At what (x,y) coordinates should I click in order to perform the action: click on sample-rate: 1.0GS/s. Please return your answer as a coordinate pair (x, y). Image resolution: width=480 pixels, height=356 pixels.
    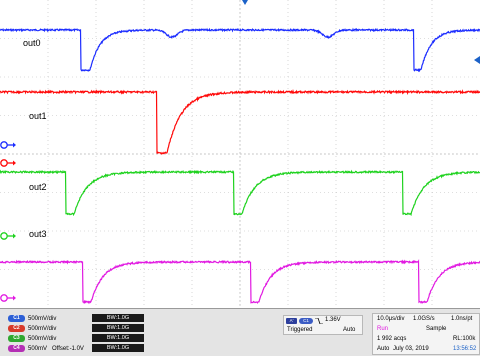
    Looking at the image, I should click on (424, 319).